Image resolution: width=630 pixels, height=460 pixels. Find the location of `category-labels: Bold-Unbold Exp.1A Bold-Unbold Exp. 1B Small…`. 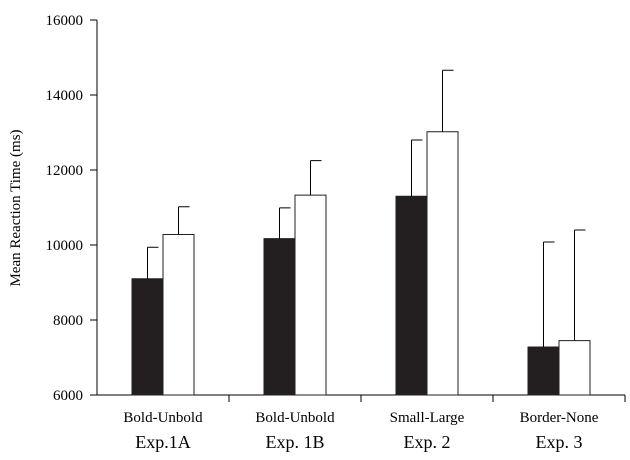

category-labels: Bold-Unbold Exp.1A Bold-Unbold Exp. 1B Small… is located at coordinates (360, 431).